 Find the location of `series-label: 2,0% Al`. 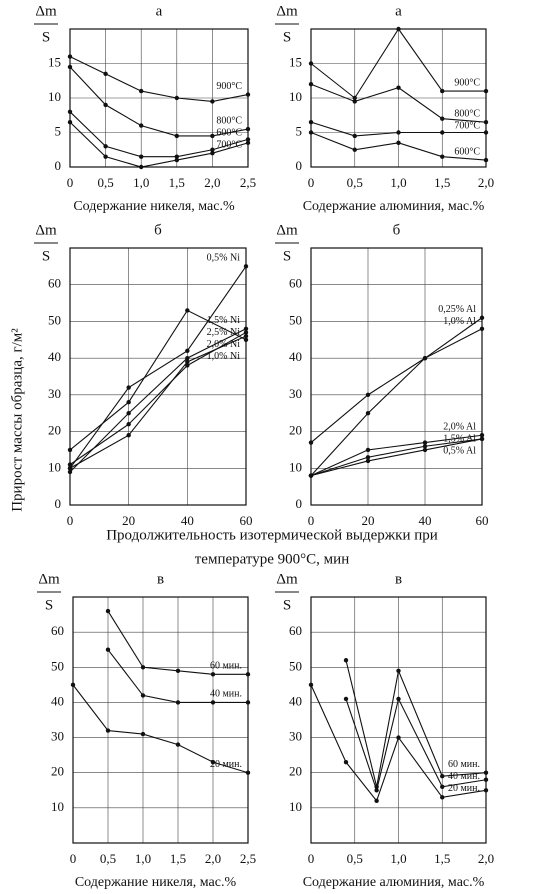

series-label: 2,0% Al is located at coordinates (459, 427).